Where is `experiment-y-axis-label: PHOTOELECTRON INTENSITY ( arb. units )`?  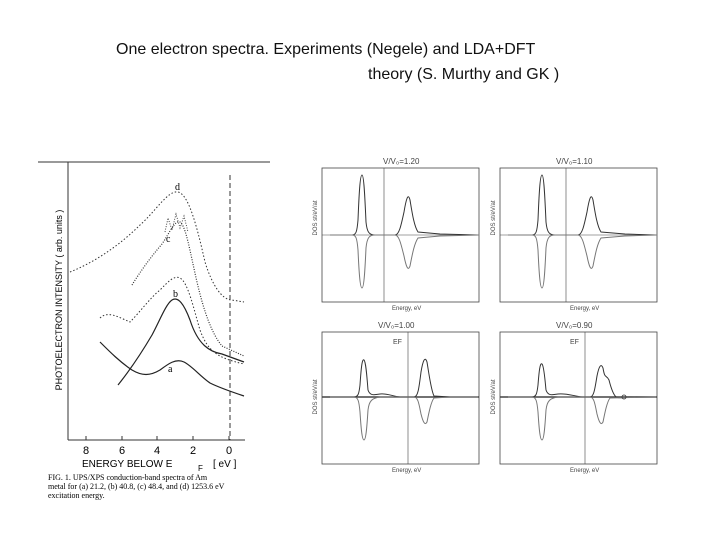
experiment-y-axis-label: PHOTOELECTRON INTENSITY ( arb. units ) is located at coordinates (59, 300).